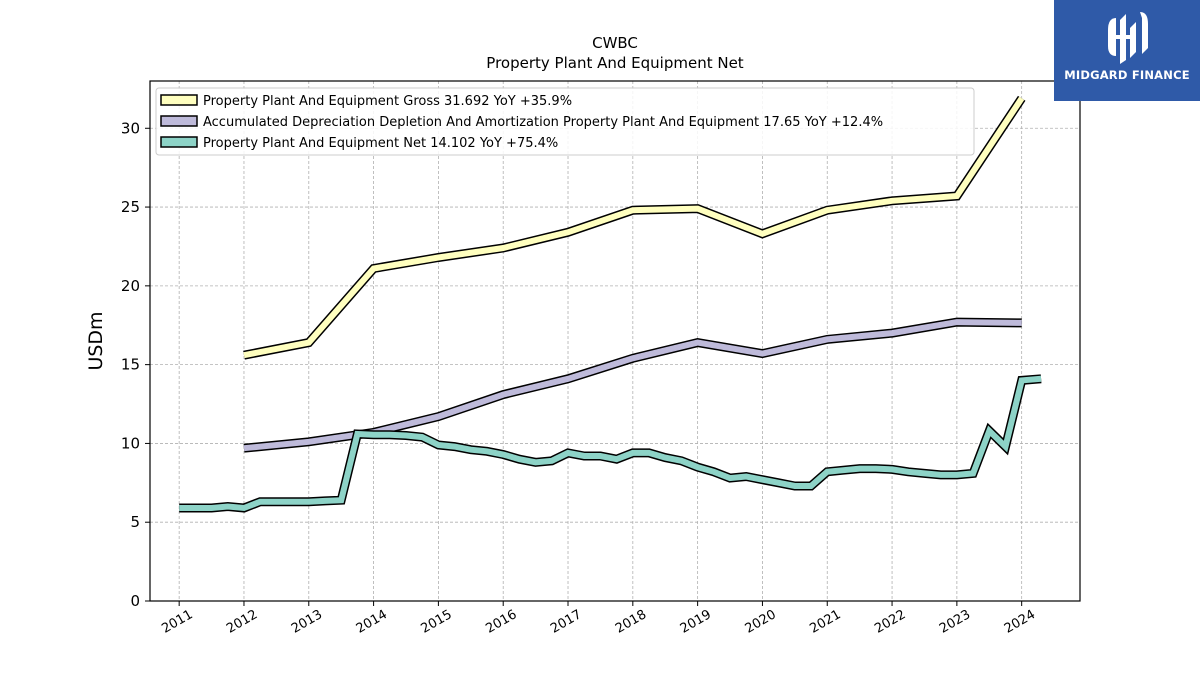 This screenshot has width=1200, height=675. I want to click on x-tick-label: 2018, so click(631, 622).